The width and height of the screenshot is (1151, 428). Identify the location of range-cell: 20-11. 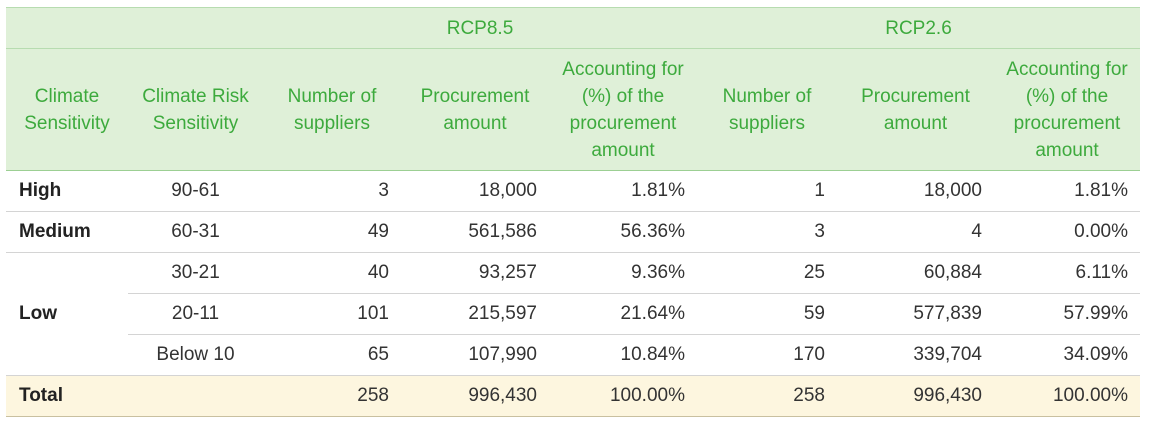
(195, 314).